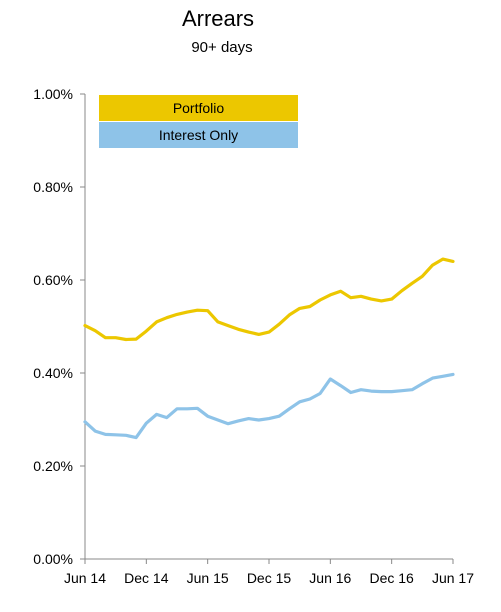  I want to click on x-tick-label: Dec 16, so click(391, 578).